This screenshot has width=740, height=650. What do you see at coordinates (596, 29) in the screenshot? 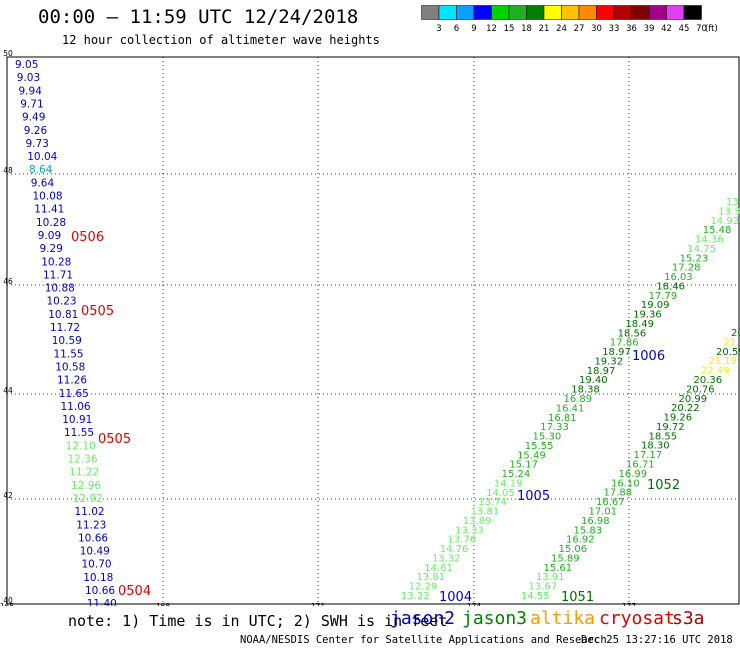
I see `legend-label: 30` at bounding box center [596, 29].